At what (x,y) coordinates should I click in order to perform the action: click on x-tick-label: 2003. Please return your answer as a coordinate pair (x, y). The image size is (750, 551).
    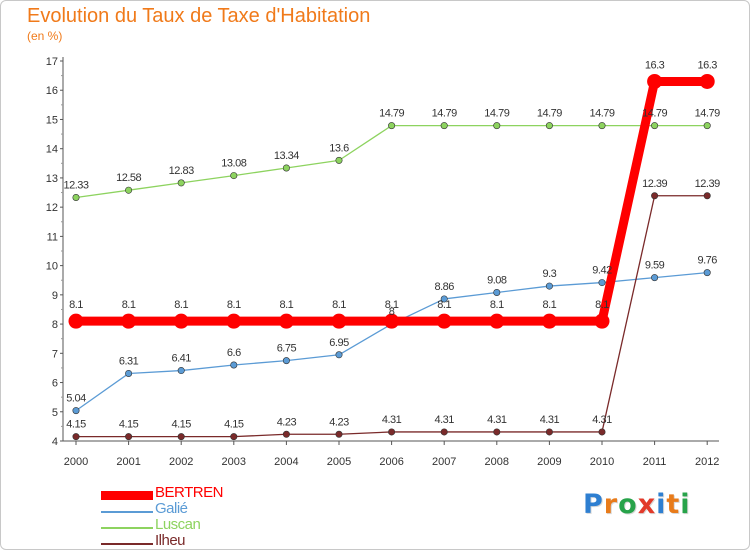
    Looking at the image, I should click on (234, 462).